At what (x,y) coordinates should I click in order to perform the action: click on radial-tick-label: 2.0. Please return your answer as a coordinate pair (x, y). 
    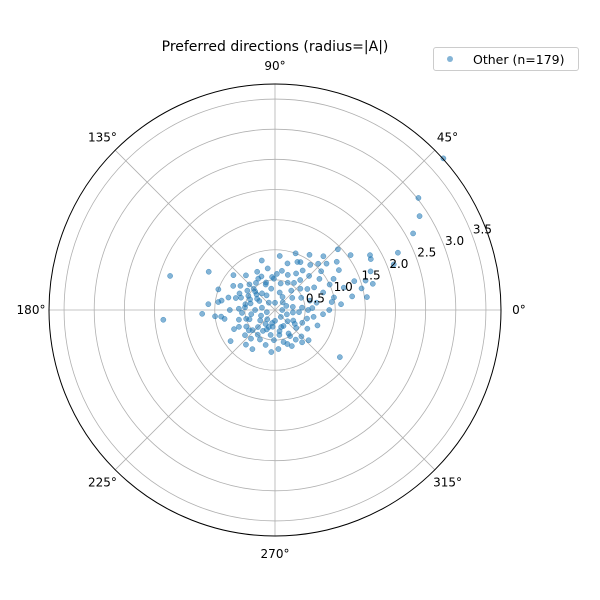
    Looking at the image, I should click on (398, 264).